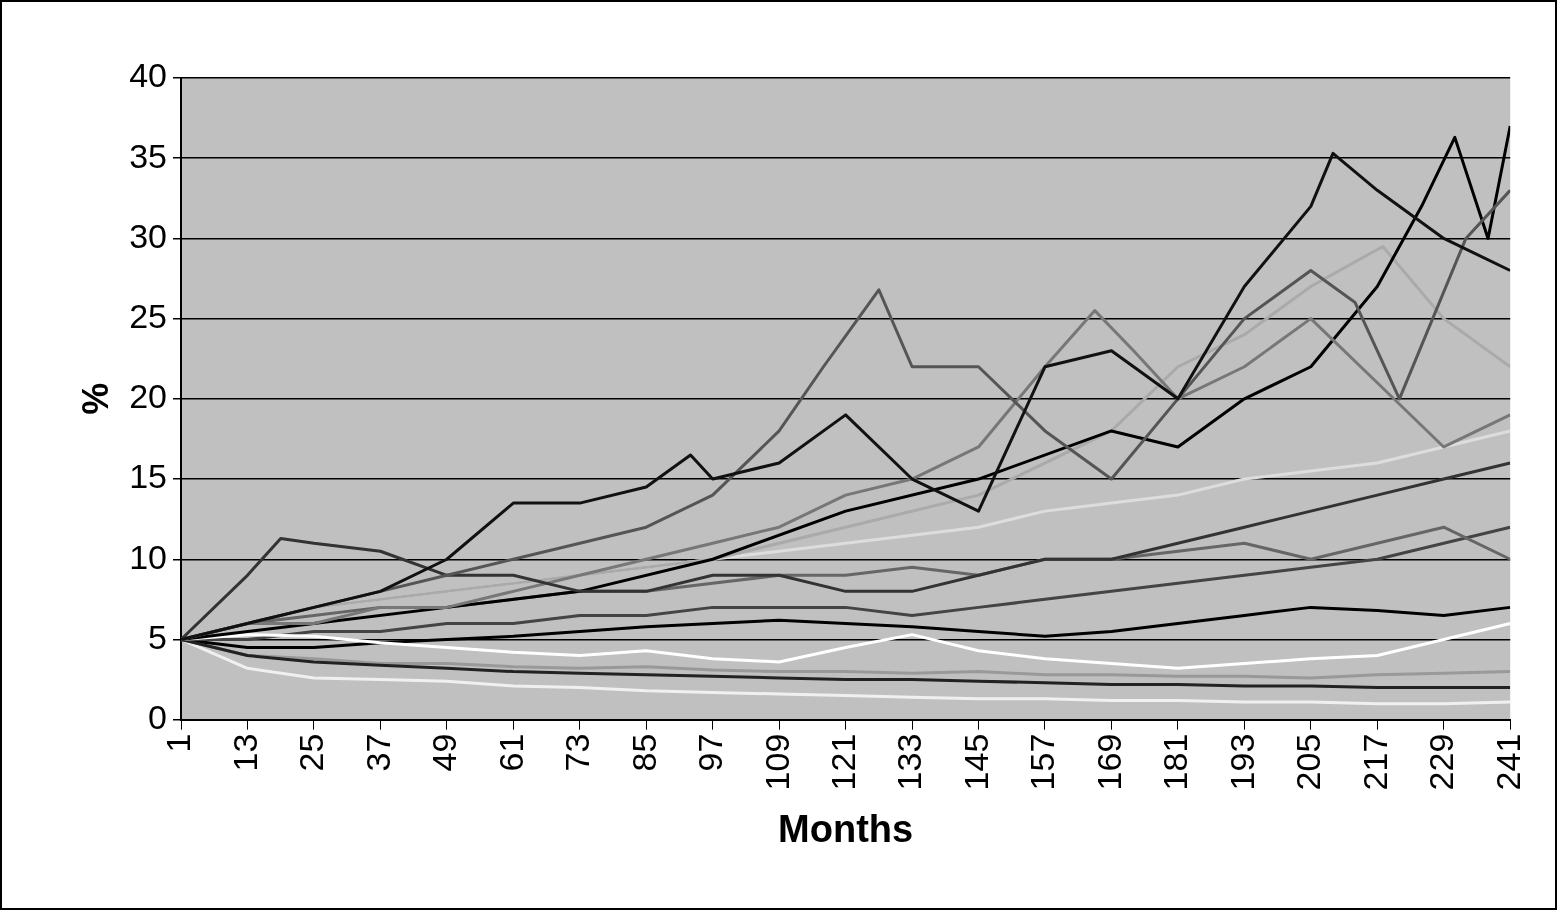 This screenshot has height=910, width=1557. What do you see at coordinates (577, 752) in the screenshot?
I see `x-tick-label: 73` at bounding box center [577, 752].